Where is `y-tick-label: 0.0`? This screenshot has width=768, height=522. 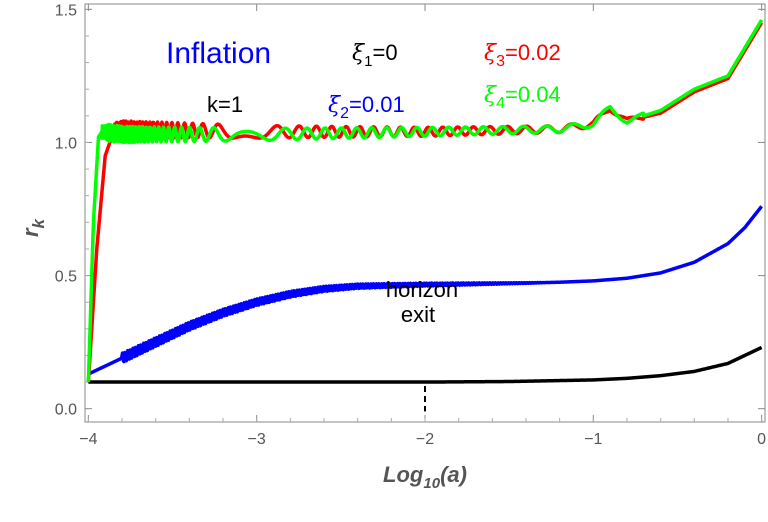 y-tick-label: 0.0 is located at coordinates (66, 410).